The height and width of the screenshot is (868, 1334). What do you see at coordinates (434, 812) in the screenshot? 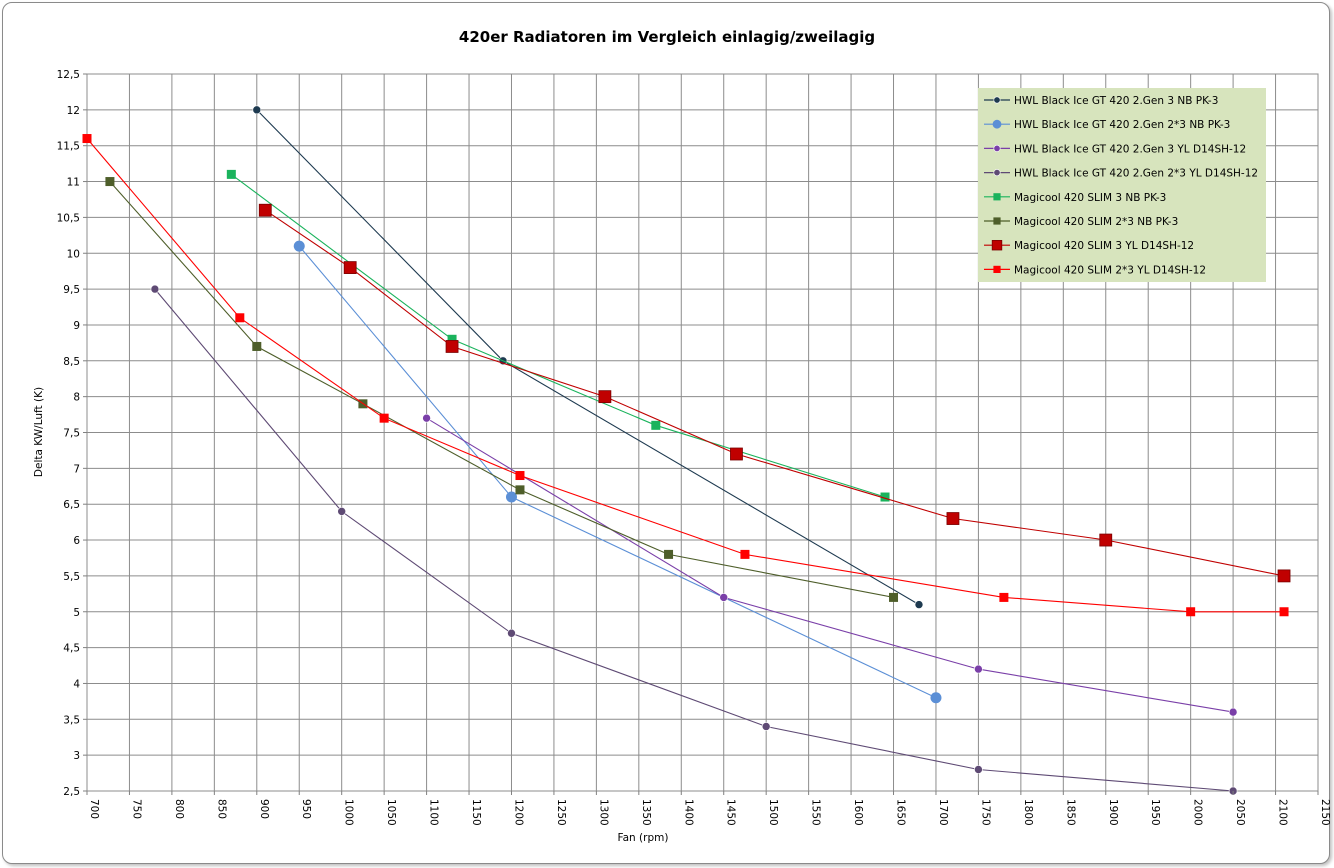
I see `x-tick-label: 1100` at bounding box center [434, 812].